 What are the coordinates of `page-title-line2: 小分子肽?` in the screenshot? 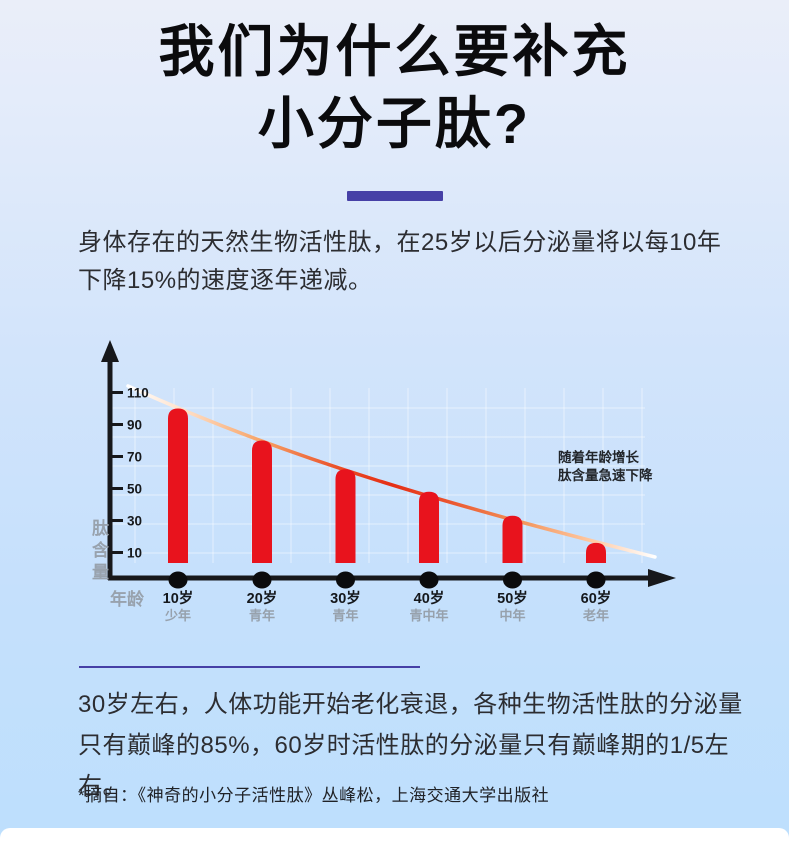 It's located at (394, 123).